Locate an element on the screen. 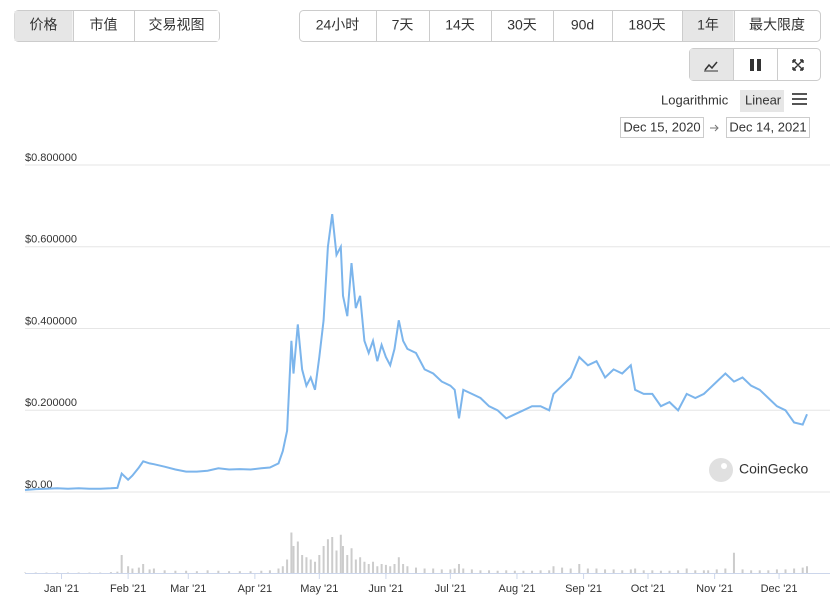  date-from-box is located at coordinates (662, 127).